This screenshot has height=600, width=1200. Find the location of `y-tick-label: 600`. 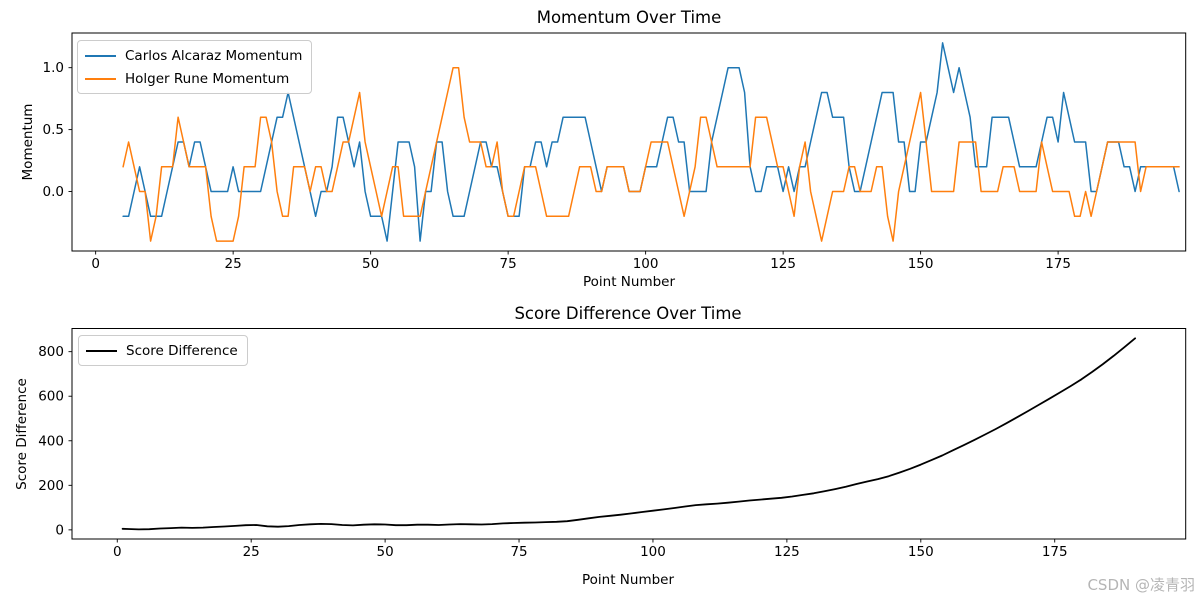

y-tick-label: 600 is located at coordinates (51, 397).